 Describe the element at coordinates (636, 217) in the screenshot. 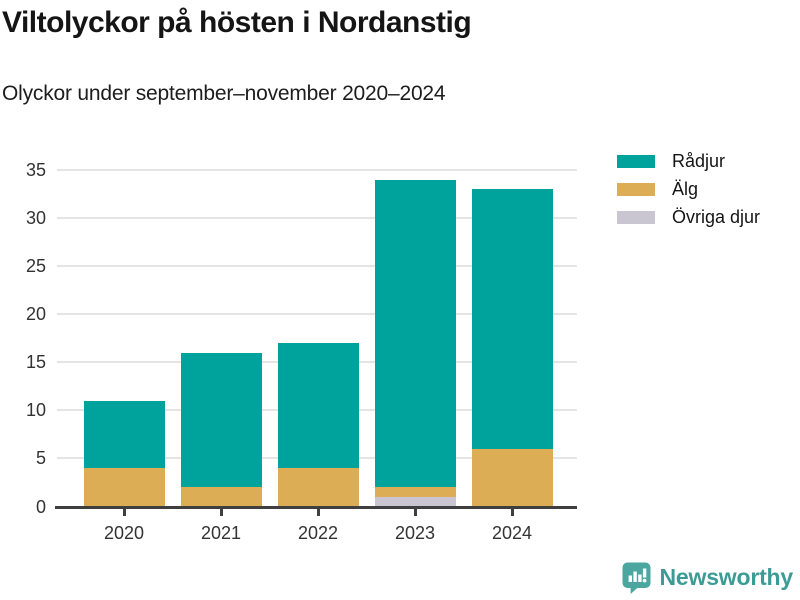

I see `legend-swatch-ovriga-djur` at that location.